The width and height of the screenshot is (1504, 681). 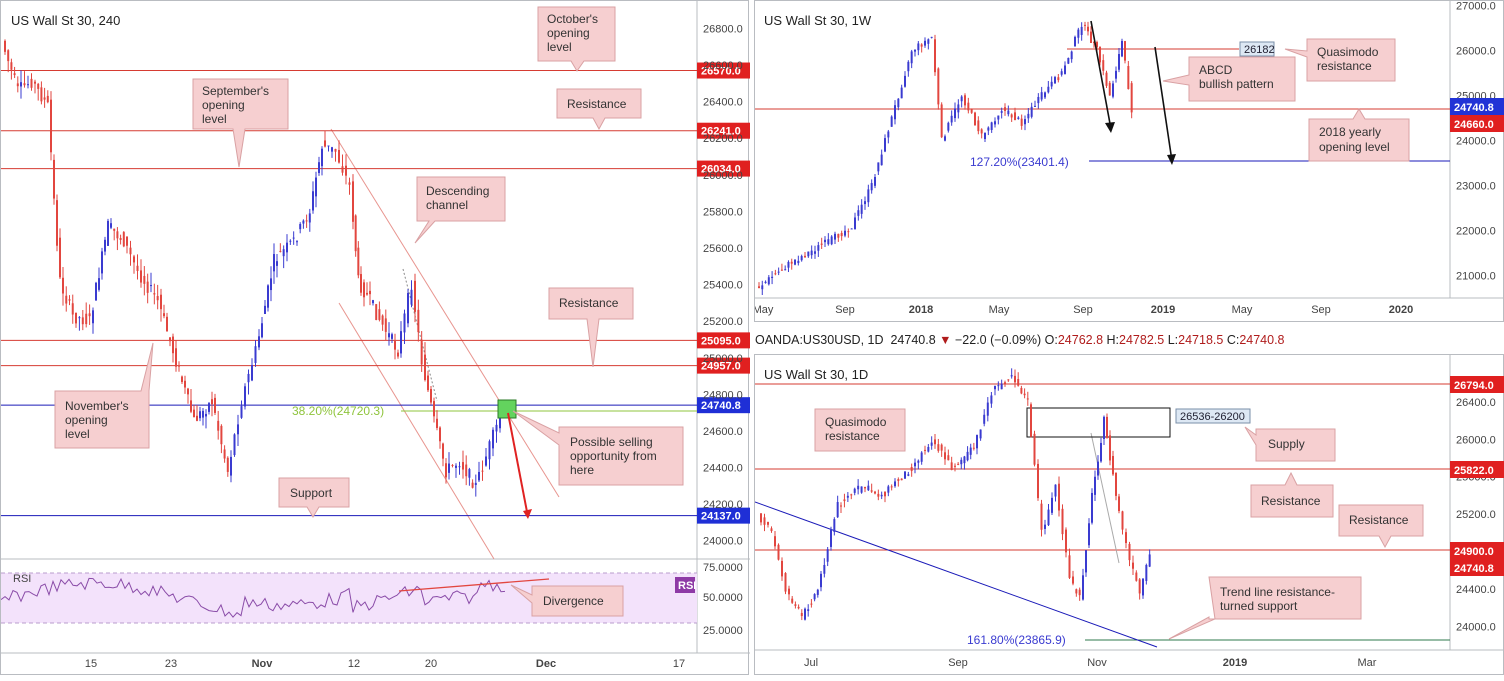 I want to click on daily-tag-2: 24900.0, so click(x=1474, y=552).